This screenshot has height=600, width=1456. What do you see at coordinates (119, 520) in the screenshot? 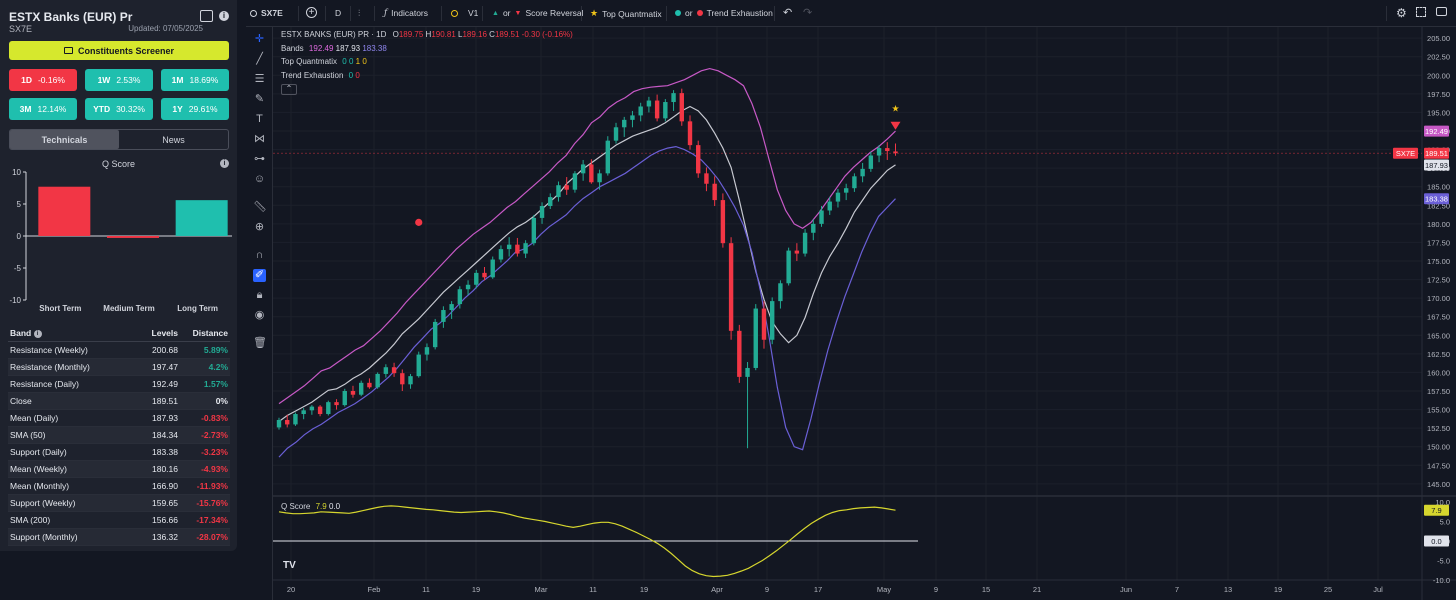
I see `band-row: SMA (200) 156.66 -17.34%` at bounding box center [119, 520].